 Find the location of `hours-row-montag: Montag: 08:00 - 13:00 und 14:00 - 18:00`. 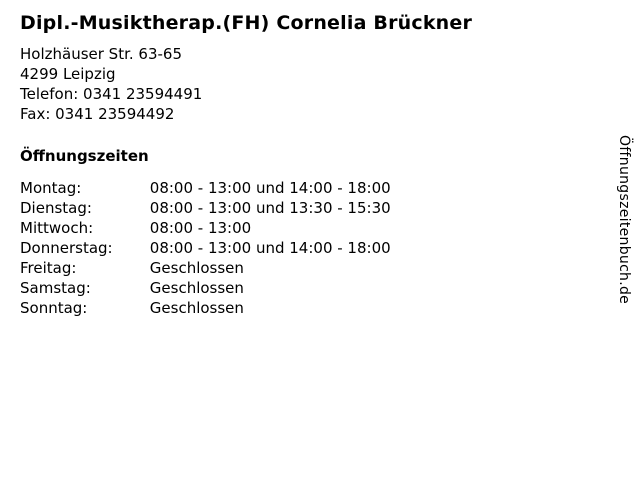

hours-row-montag: Montag: 08:00 - 13:00 und 14:00 - 18:00 is located at coordinates (310, 188).